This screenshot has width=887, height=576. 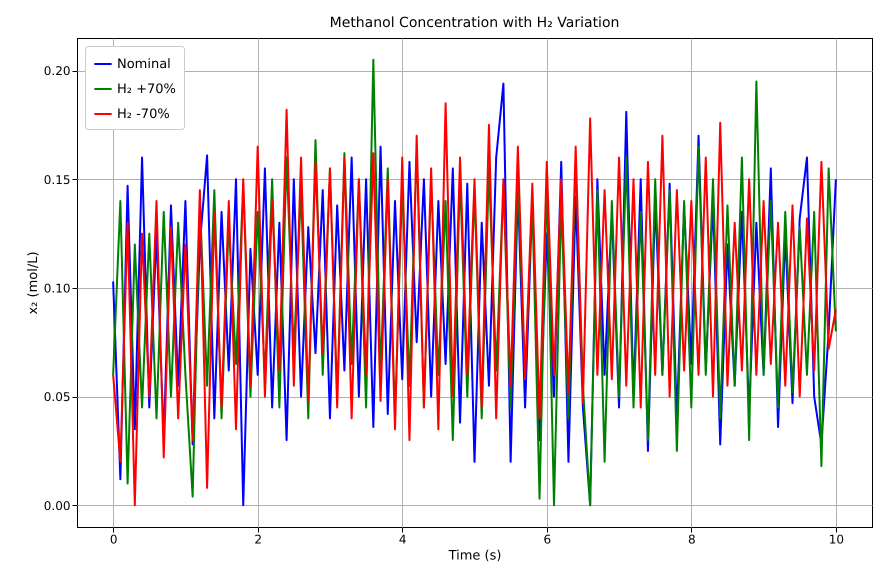 I want to click on x-tick-label: 8, so click(x=692, y=539).